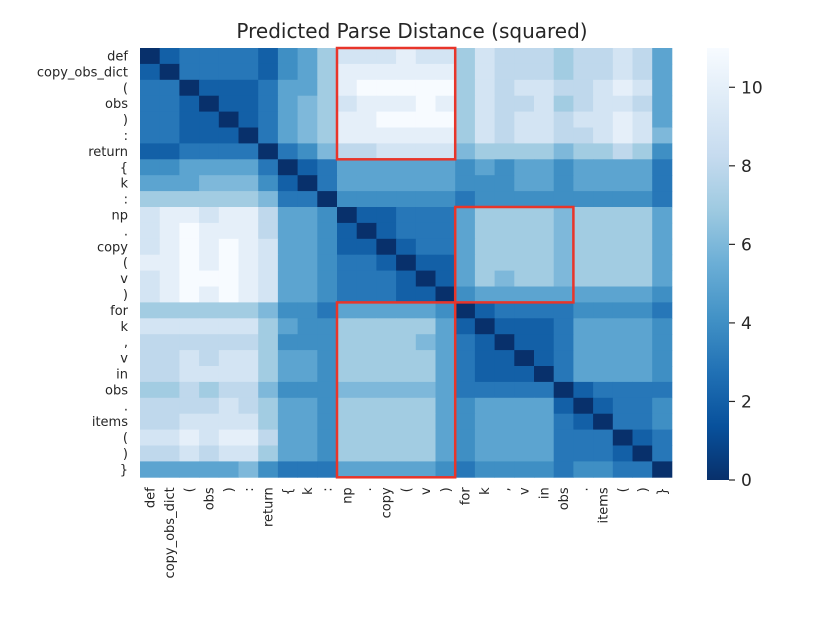 Image resolution: width=830 pixels, height=623 pixels. What do you see at coordinates (249, 489) in the screenshot?
I see `x-tick-label: :` at bounding box center [249, 489].